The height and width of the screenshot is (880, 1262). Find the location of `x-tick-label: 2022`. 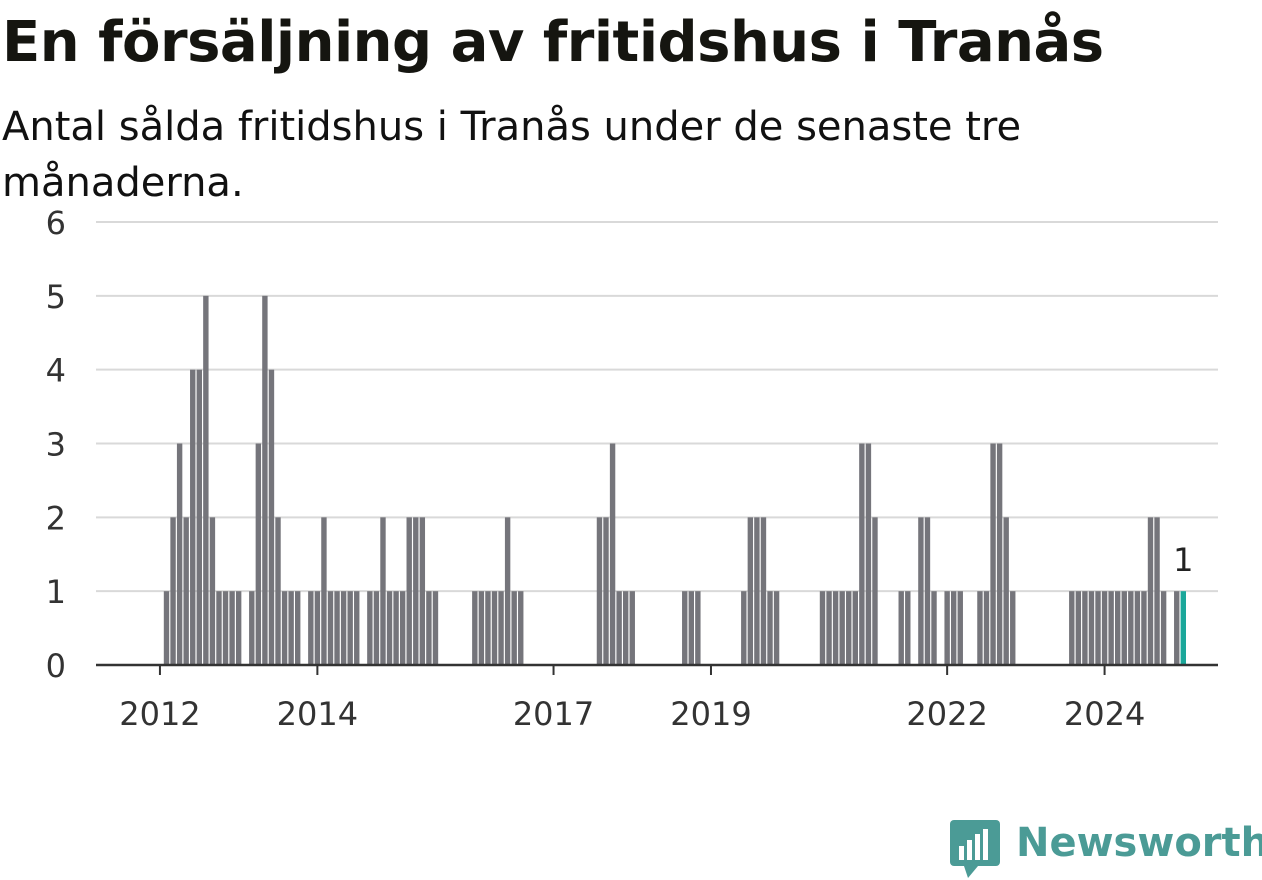

x-tick-label: 2022 is located at coordinates (946, 714).